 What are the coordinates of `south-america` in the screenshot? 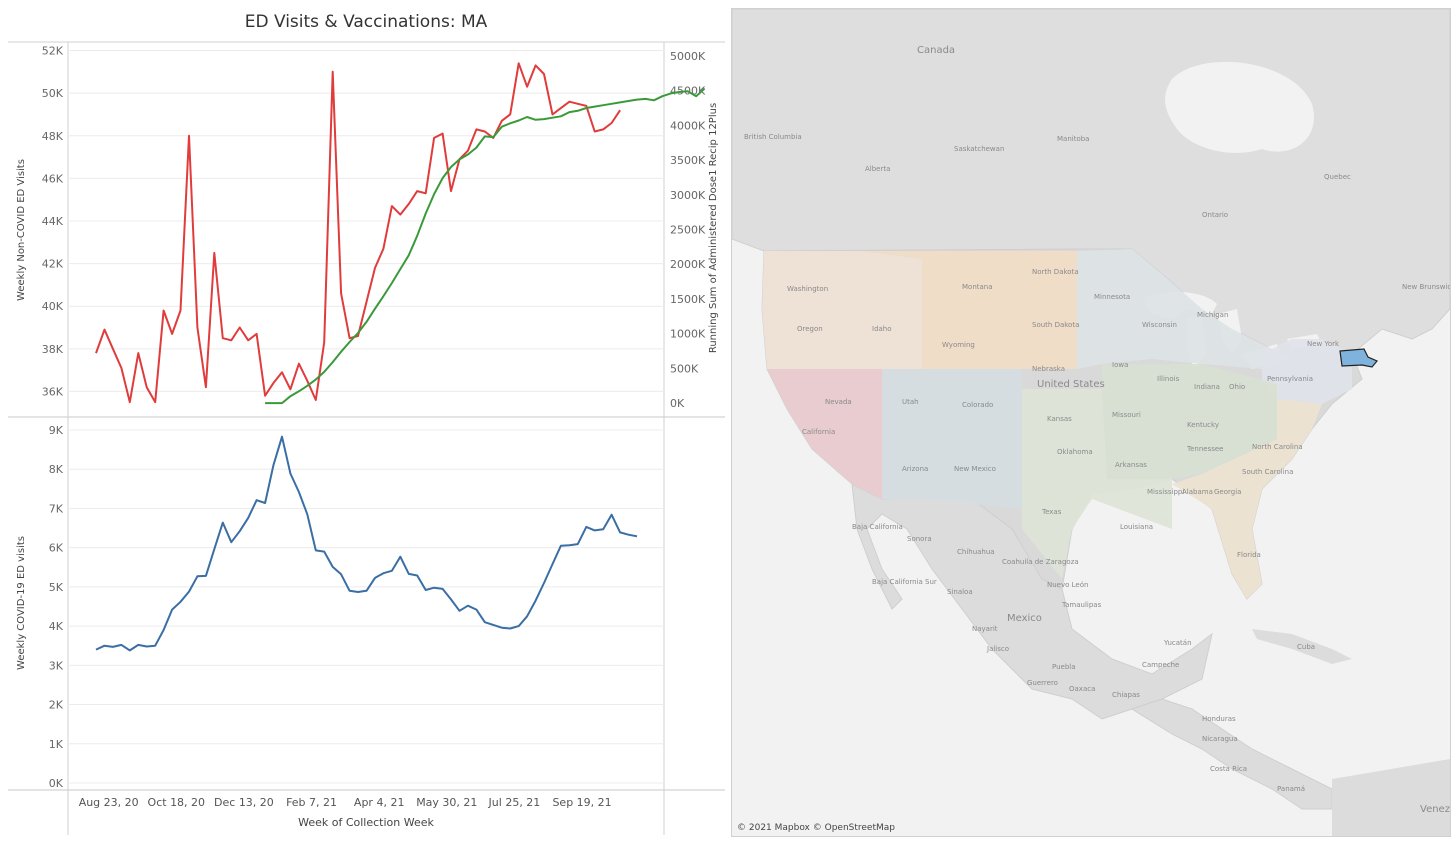 It's located at (1391, 797).